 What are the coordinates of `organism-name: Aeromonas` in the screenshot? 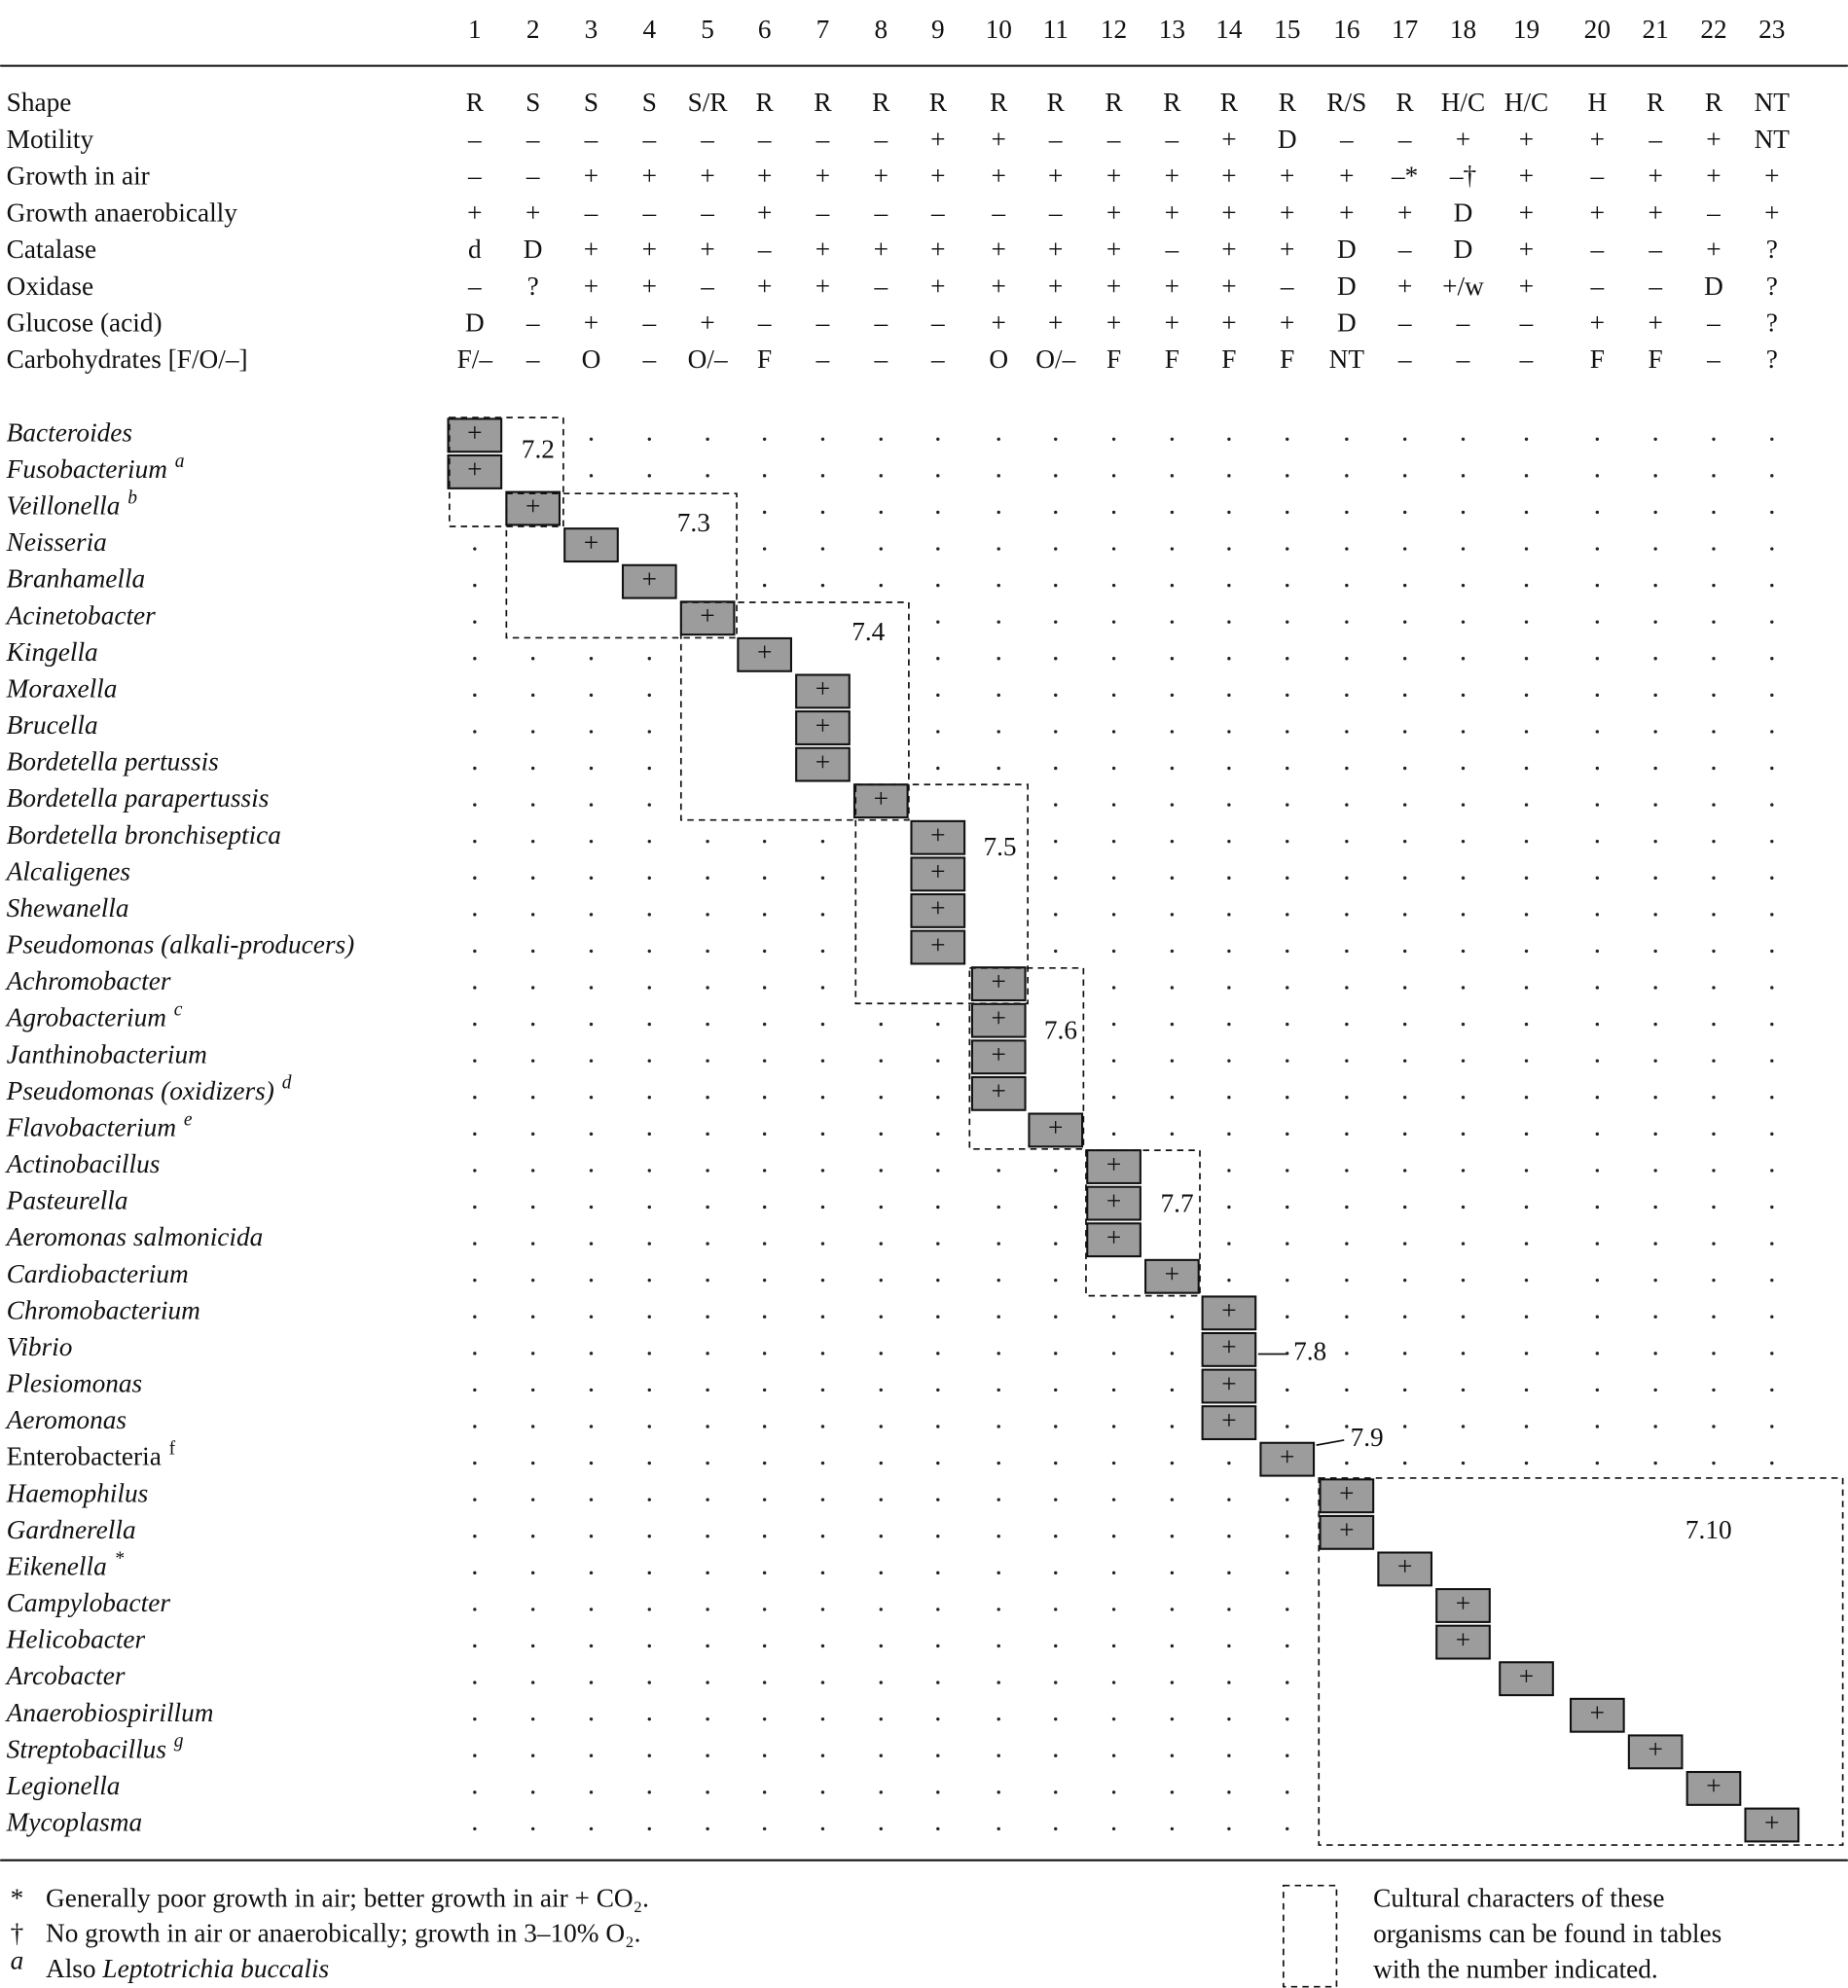 It's located at (66, 1419).